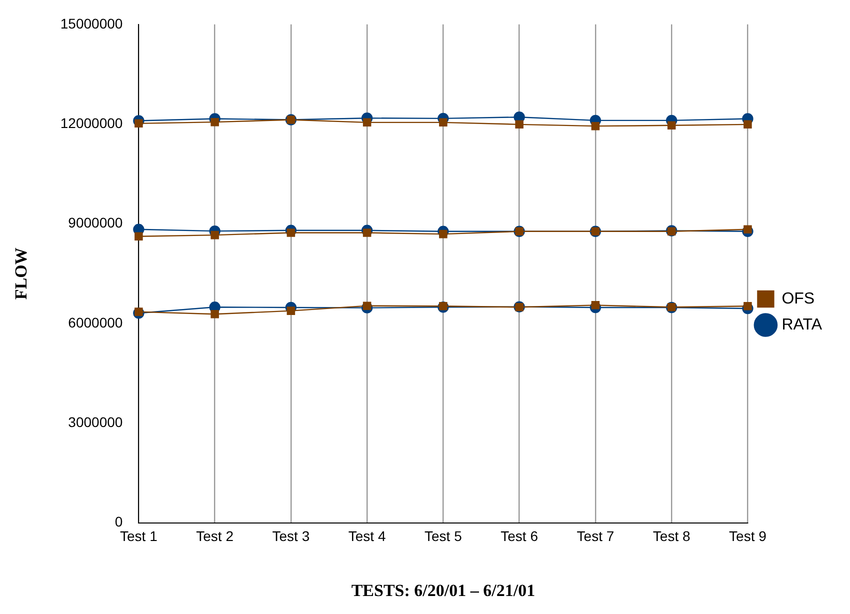 This screenshot has height=614, width=850. Describe the element at coordinates (291, 536) in the screenshot. I see `x-tick-label: Test 3` at that location.